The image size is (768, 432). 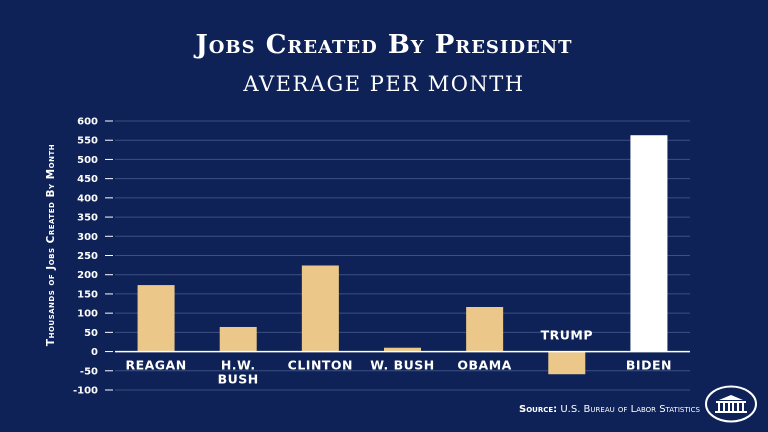 What do you see at coordinates (402, 365) in the screenshot?
I see `category-label: W. BUSH` at bounding box center [402, 365].